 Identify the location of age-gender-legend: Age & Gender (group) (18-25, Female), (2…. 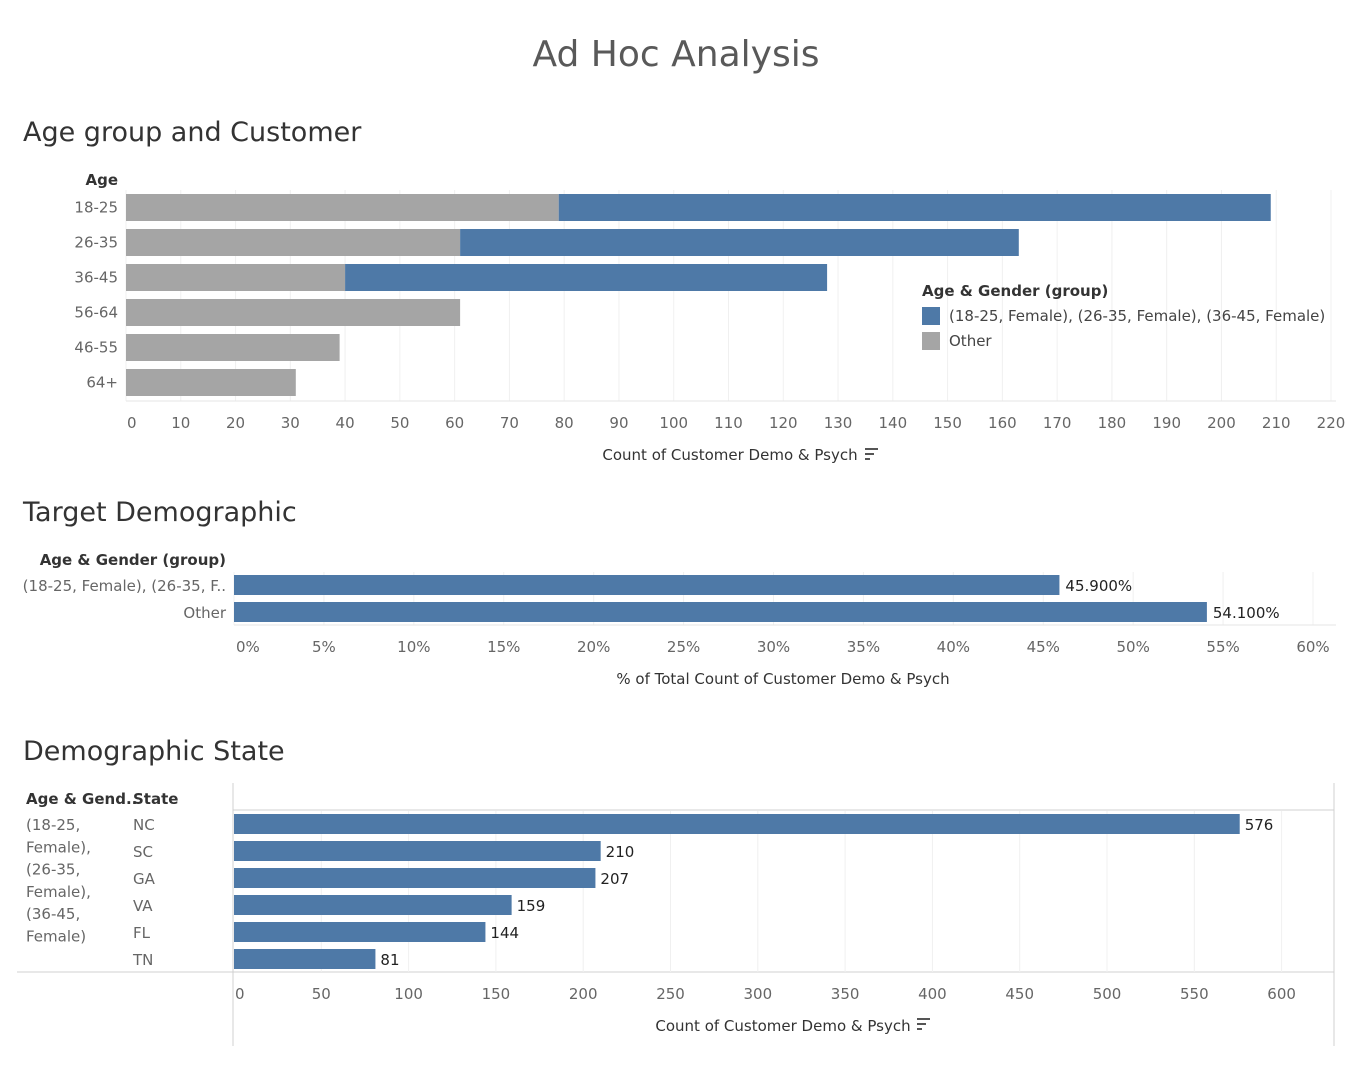
(1123, 316).